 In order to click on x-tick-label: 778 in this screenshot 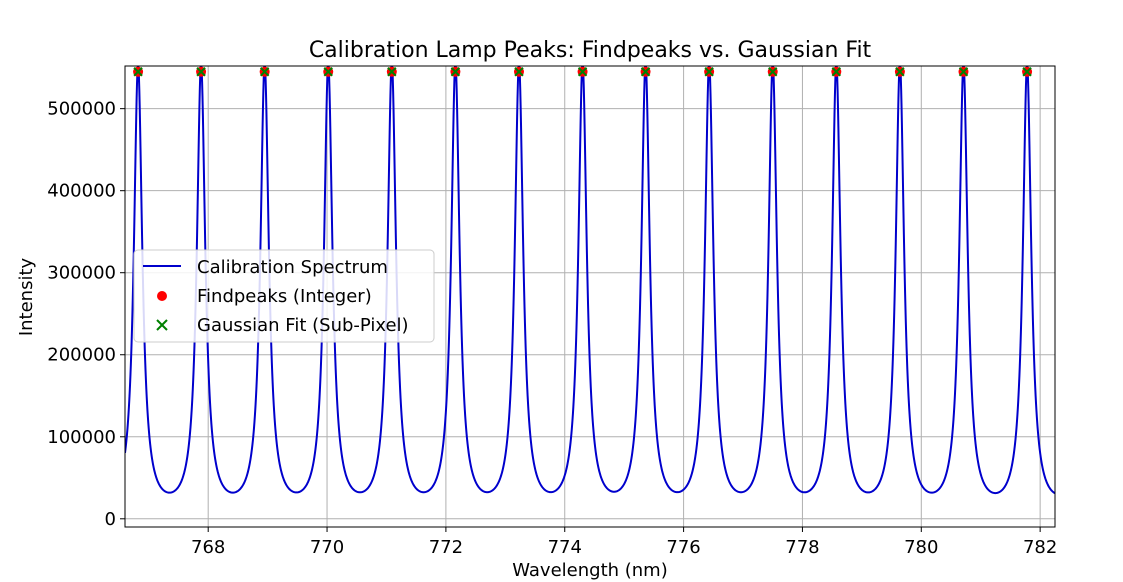, I will do `click(802, 547)`.